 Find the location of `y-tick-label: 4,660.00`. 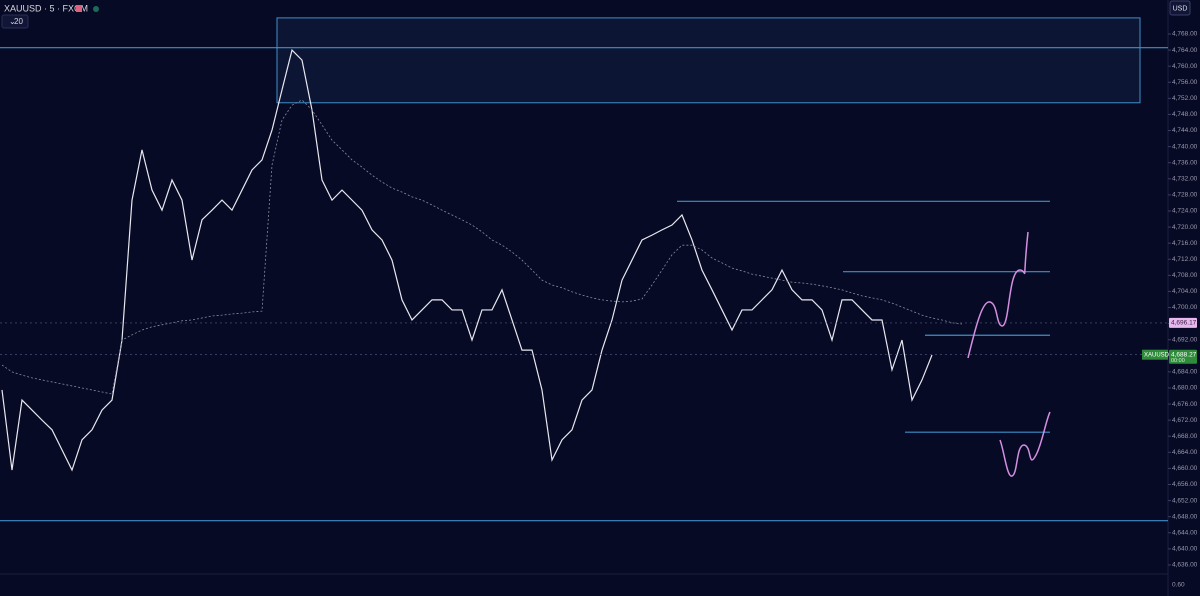

y-tick-label: 4,660.00 is located at coordinates (1185, 468).